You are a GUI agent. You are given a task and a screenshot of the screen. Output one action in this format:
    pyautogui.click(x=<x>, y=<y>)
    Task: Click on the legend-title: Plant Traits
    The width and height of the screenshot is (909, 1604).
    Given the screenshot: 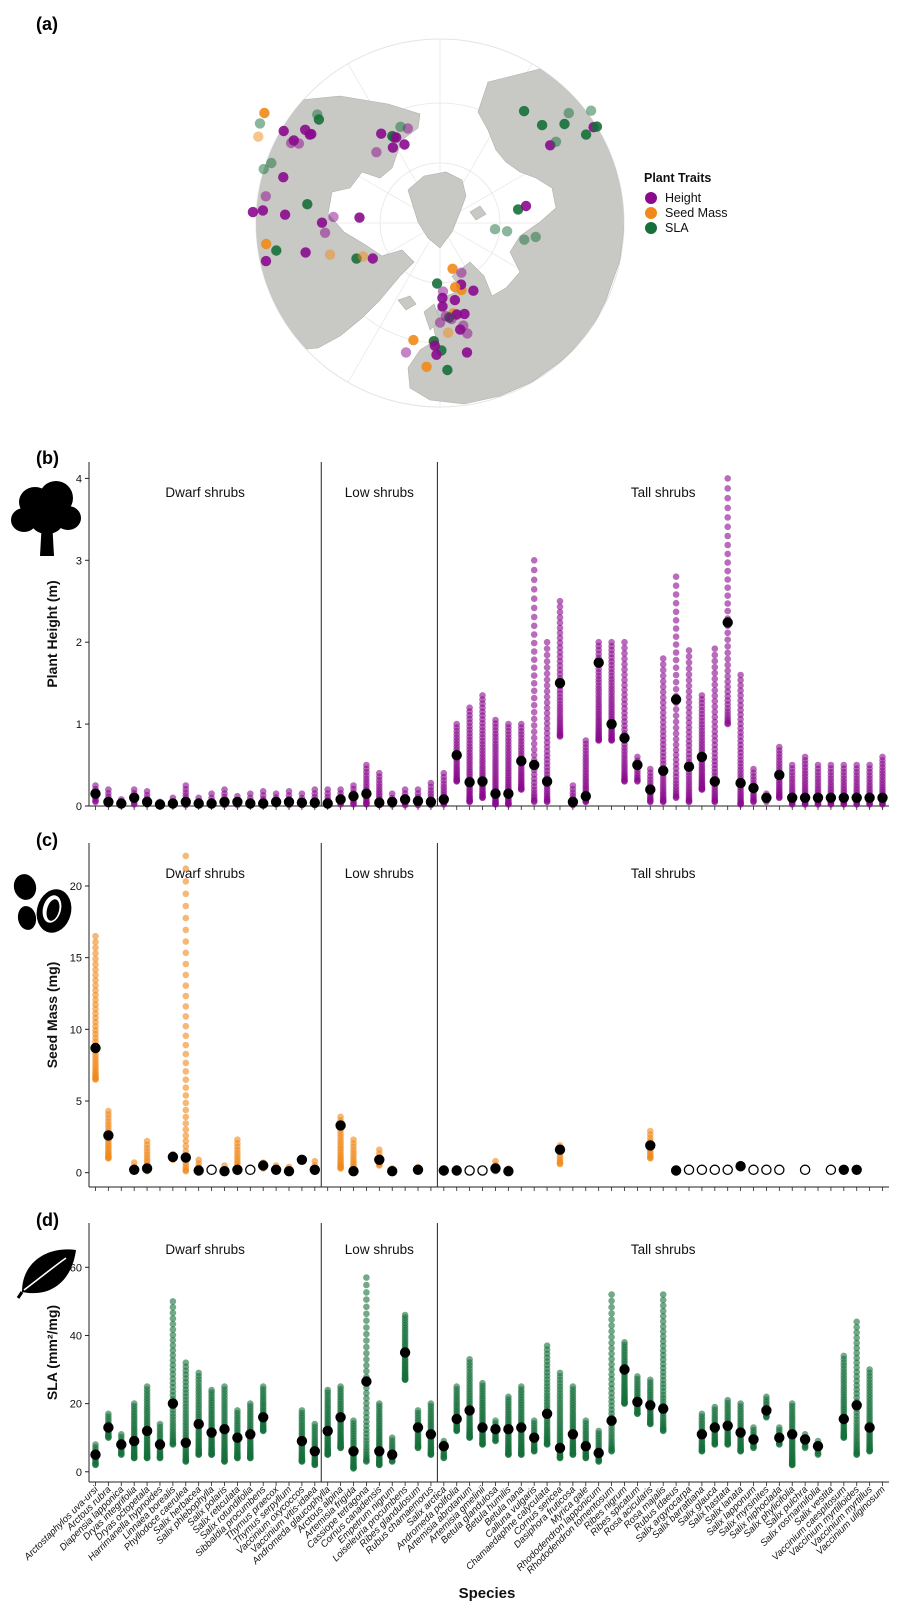 What is the action you would take?
    pyautogui.click(x=677, y=178)
    